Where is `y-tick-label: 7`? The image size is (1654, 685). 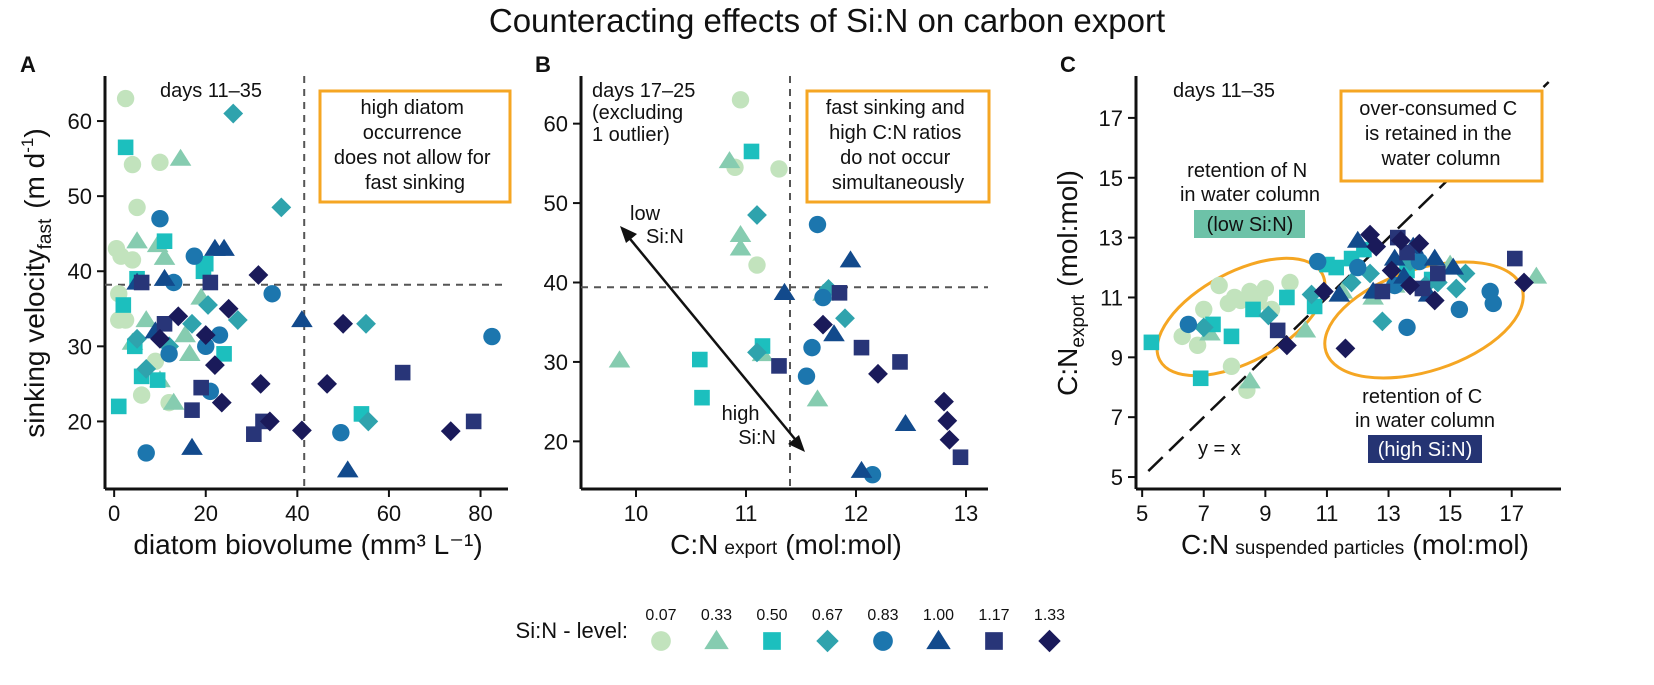
y-tick-label: 7 is located at coordinates (1117, 417).